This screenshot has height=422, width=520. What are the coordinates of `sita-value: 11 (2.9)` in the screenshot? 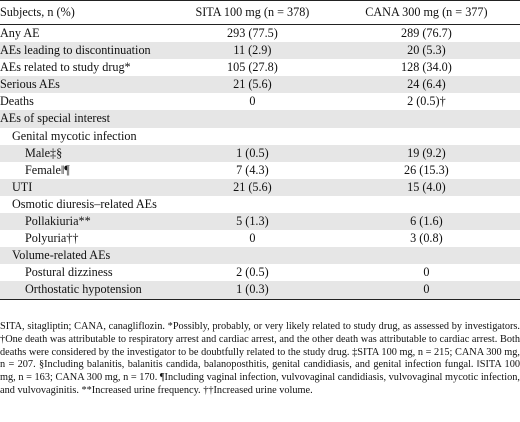 It's located at (252, 51).